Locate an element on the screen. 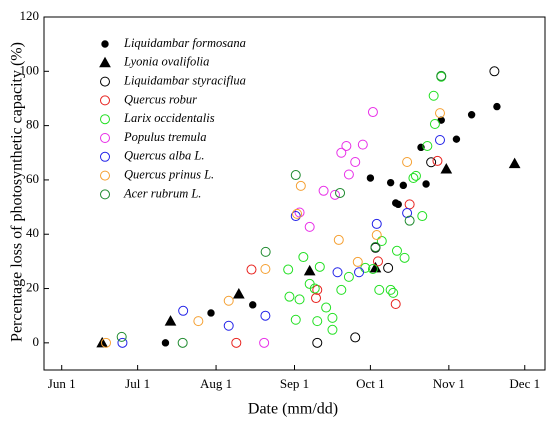  legend-label: Larix occidentalis is located at coordinates (169, 118).